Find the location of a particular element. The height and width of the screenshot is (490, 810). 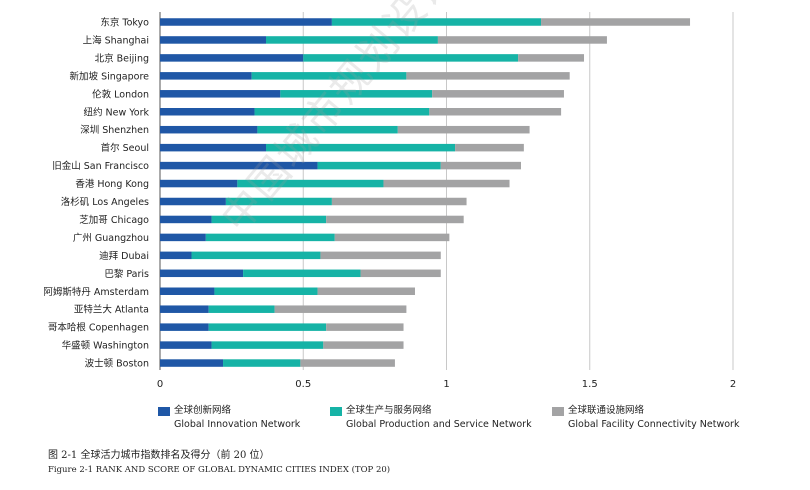

x-tick-labels: 0 0.5 1 1.5 2 is located at coordinates (446, 384).